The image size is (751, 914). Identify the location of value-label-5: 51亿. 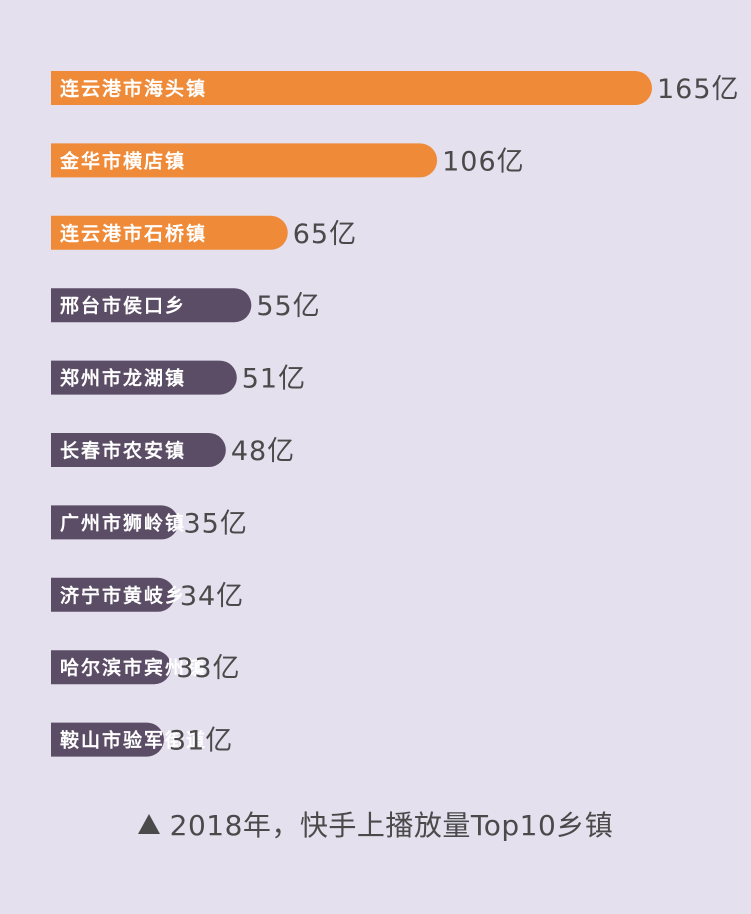
(274, 379).